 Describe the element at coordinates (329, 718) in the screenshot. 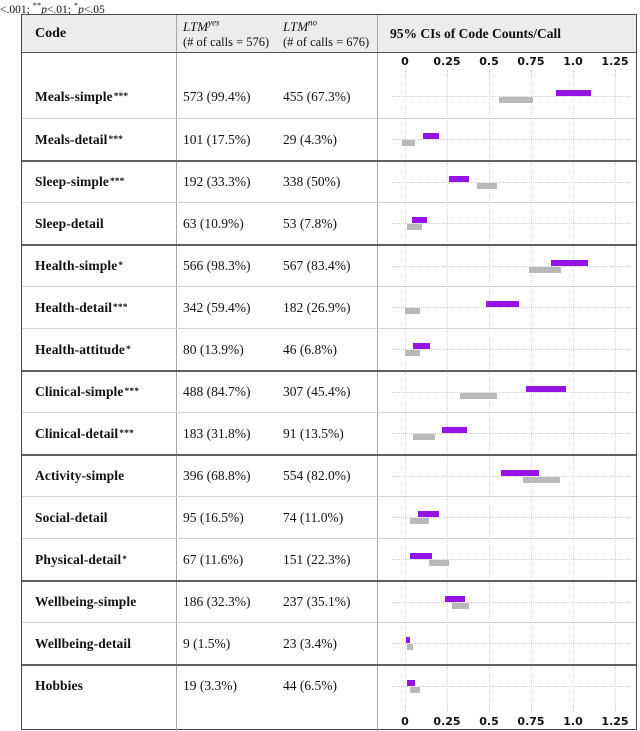

I see `axis-row-bottom: 0 0.25 0.5 0.75 1.0 1.25` at that location.